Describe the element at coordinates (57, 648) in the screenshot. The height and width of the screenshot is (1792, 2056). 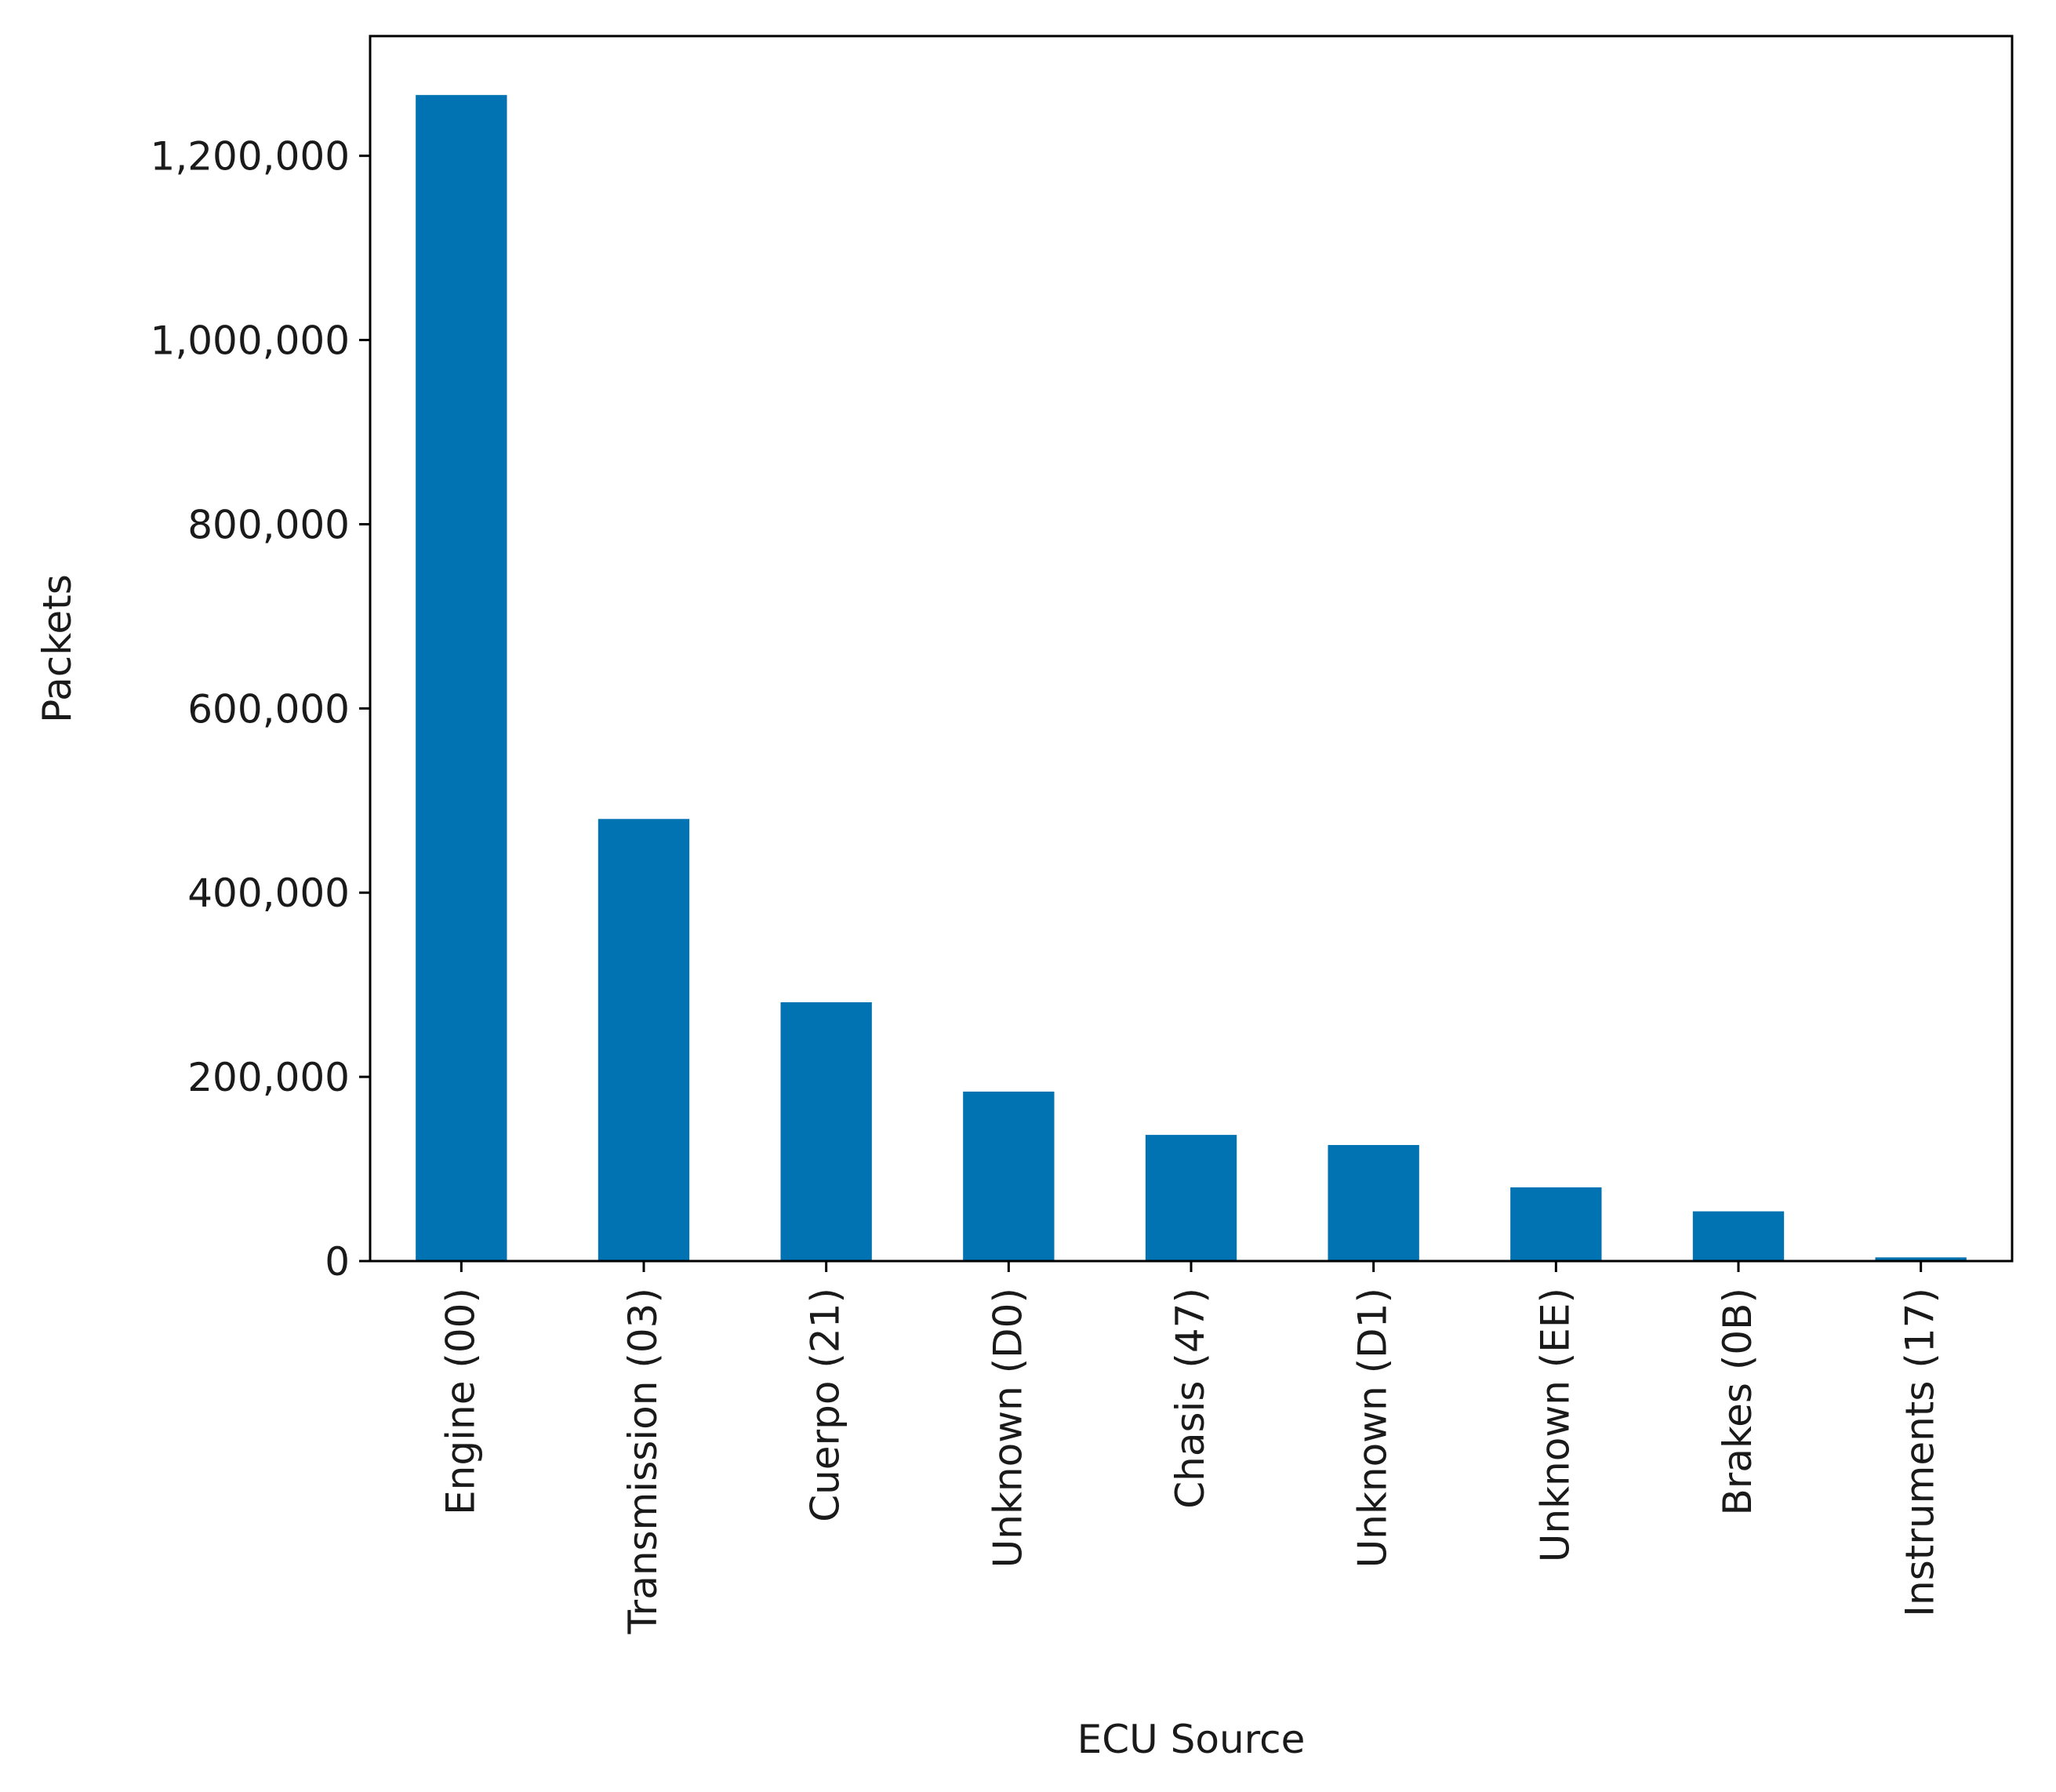
I see `y-axis-label: Packets` at that location.